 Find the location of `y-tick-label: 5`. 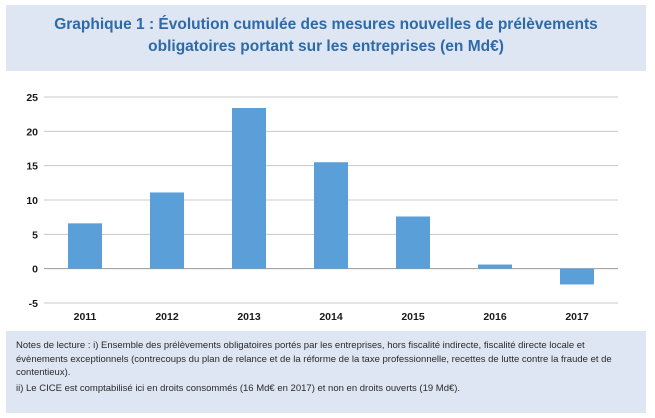

y-tick-label: 5 is located at coordinates (35, 235).